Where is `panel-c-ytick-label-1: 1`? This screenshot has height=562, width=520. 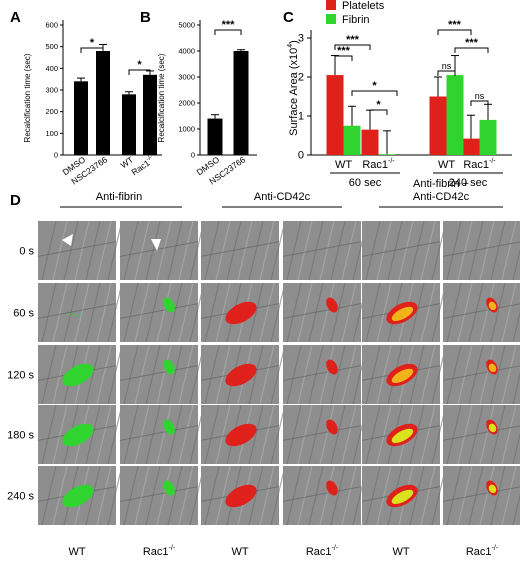 panel-c-ytick-label-1: 1 is located at coordinates (301, 117).